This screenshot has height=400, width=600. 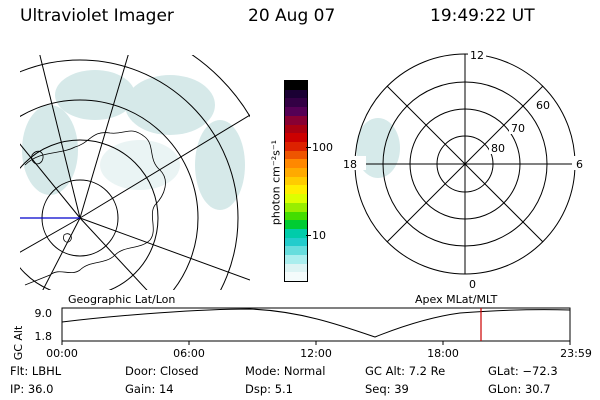 I want to click on mlt-label-12: 12, so click(x=477, y=55).